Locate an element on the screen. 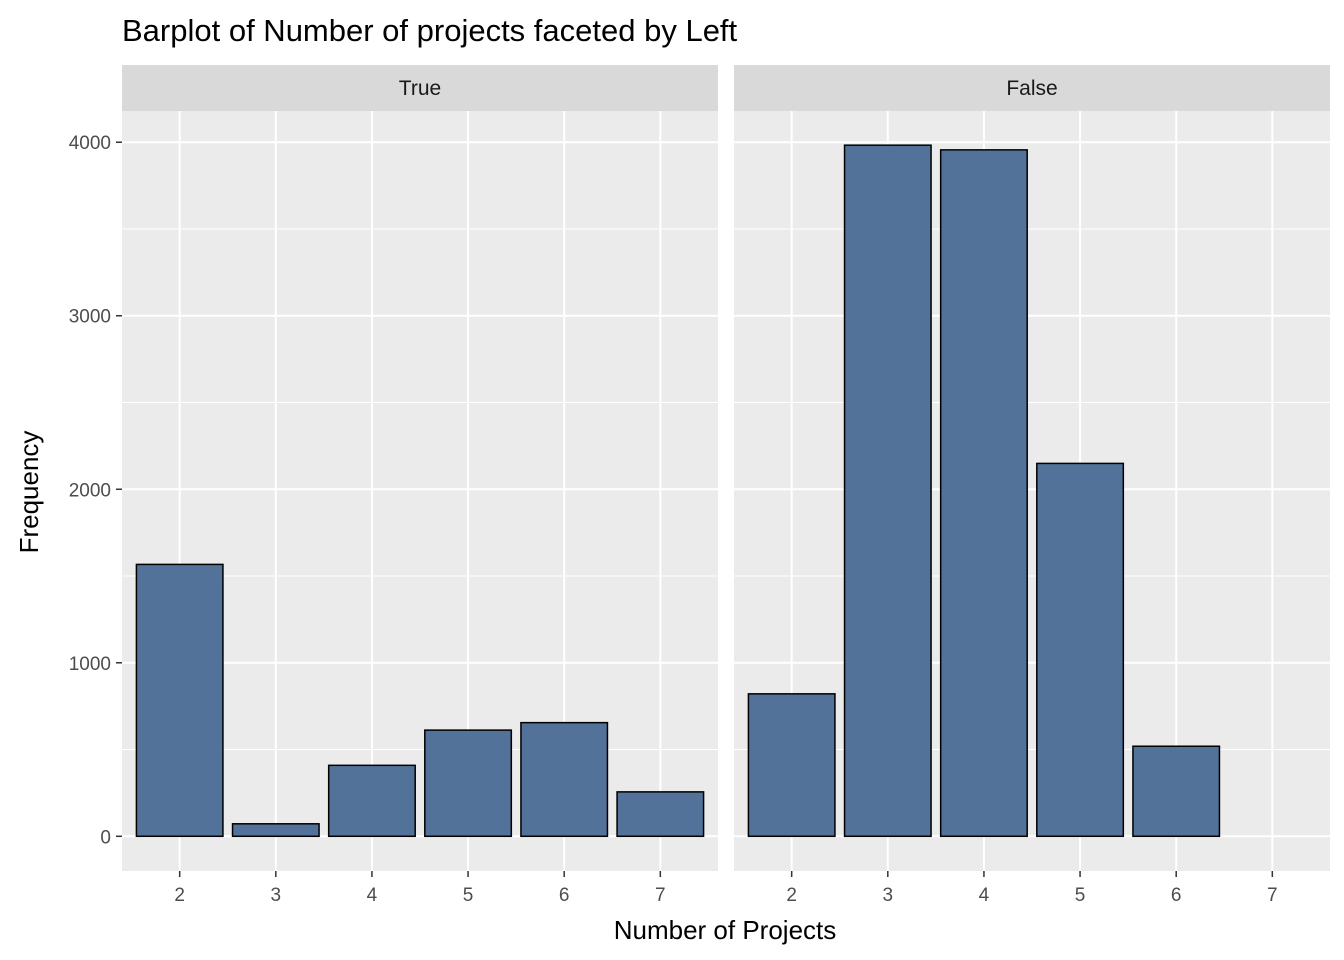 Image resolution: width=1344 pixels, height=960 pixels. facet-strip-label: False is located at coordinates (1031, 88).